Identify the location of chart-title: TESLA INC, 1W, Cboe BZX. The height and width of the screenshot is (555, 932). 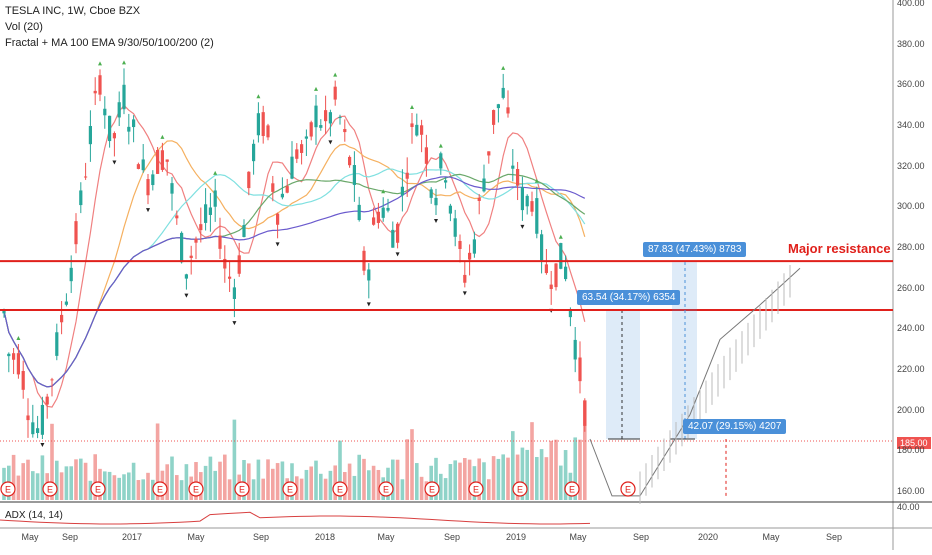
(73, 11).